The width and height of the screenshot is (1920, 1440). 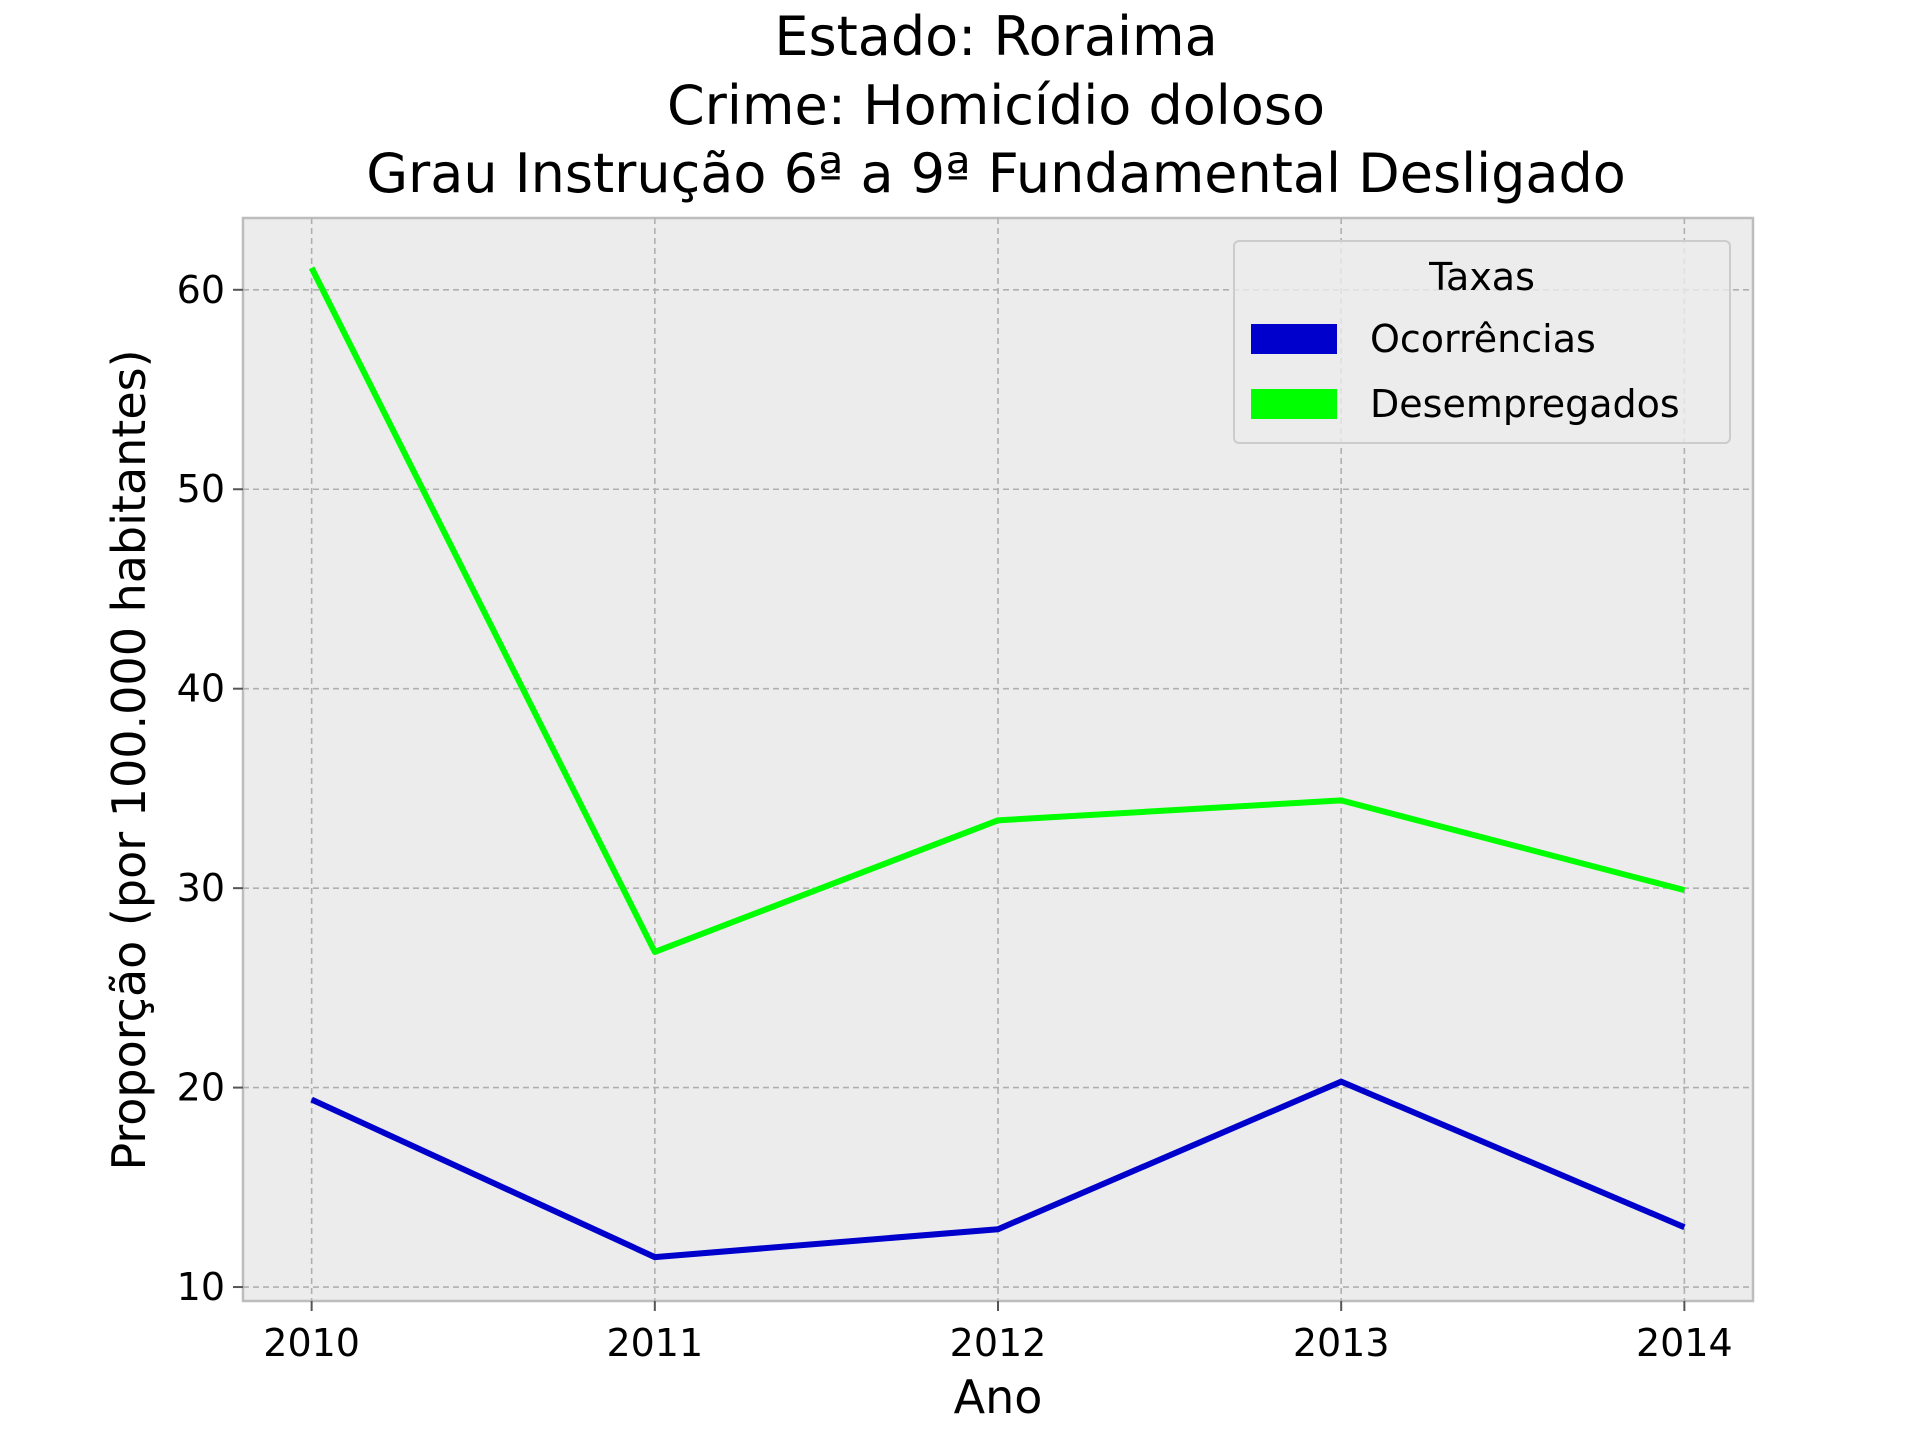 I want to click on legend-swatch-ocorrencias, so click(x=1294, y=339).